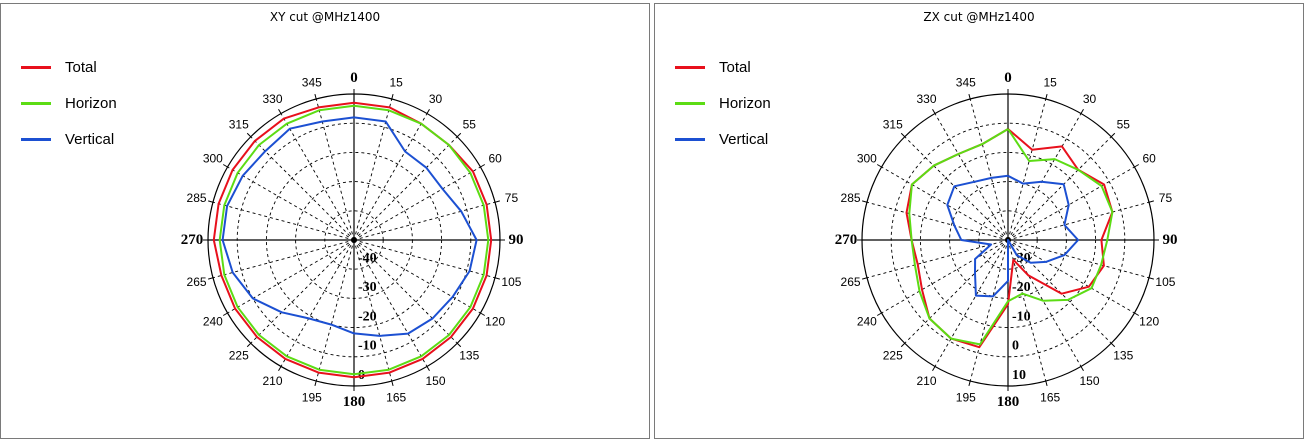 This screenshot has height=439, width=1304. What do you see at coordinates (239, 125) in the screenshot?
I see `angle-tick-label: 315` at bounding box center [239, 125].